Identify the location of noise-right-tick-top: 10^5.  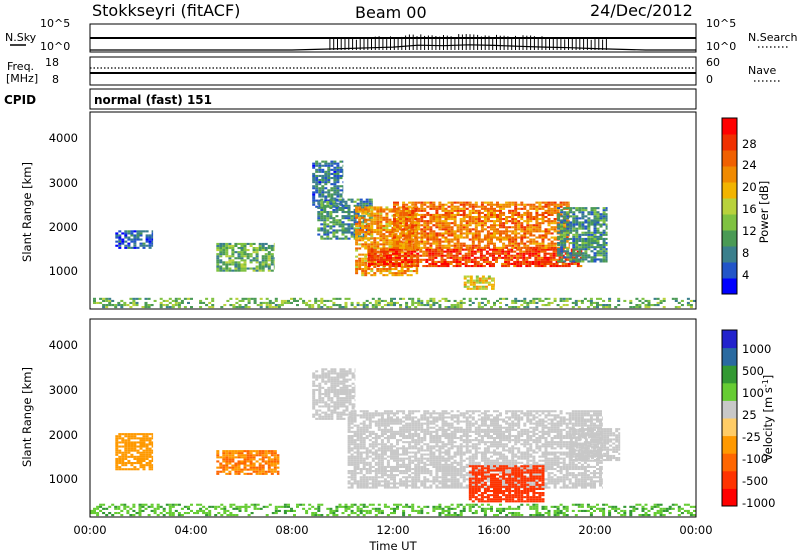
(721, 23).